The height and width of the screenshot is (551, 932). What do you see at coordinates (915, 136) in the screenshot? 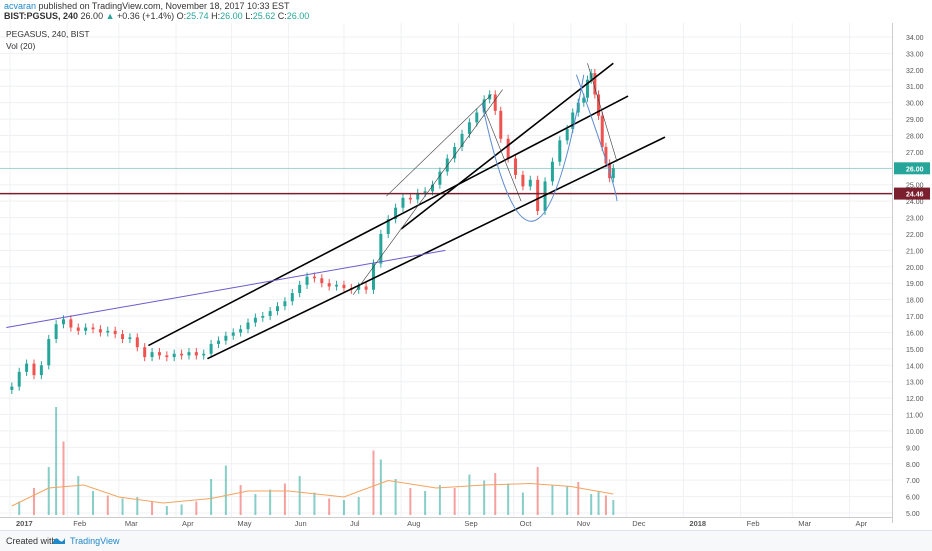
I see `price-tick-label: 28.00` at bounding box center [915, 136].